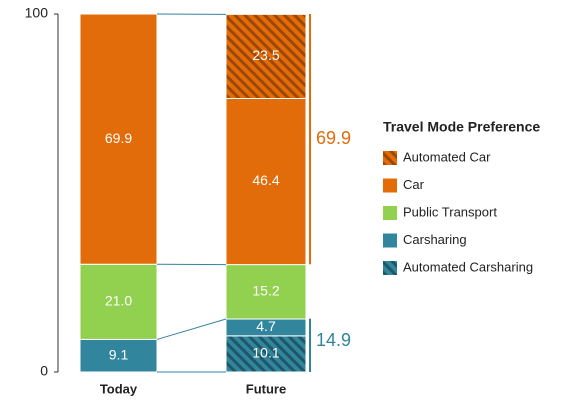 Image resolution: width=587 pixels, height=400 pixels. What do you see at coordinates (468, 266) in the screenshot?
I see `legend-label: Automated Carsharing` at bounding box center [468, 266].